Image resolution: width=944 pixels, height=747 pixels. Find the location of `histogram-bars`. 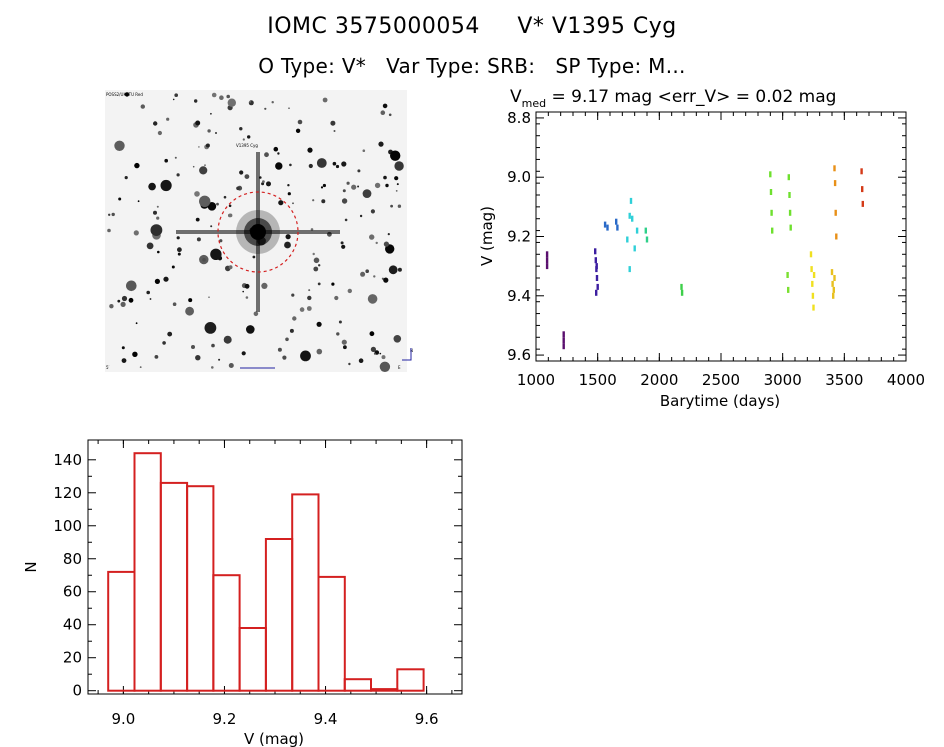

histogram-bars is located at coordinates (266, 572).